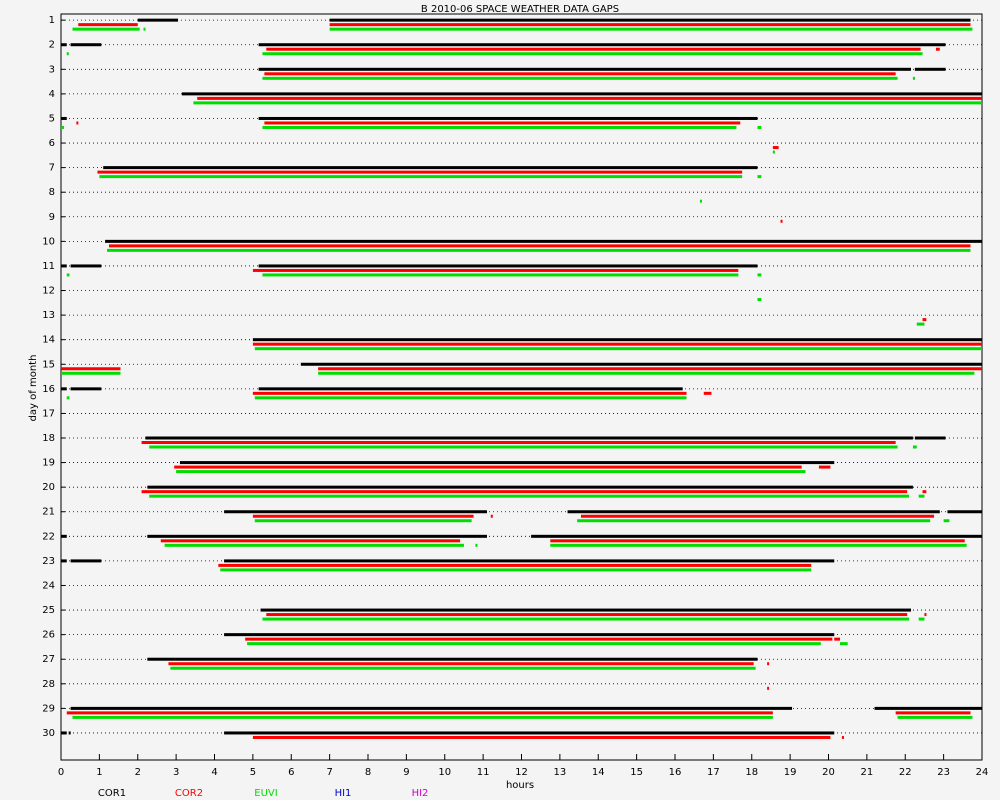  I want to click on y-tick-label: 21, so click(48, 512).